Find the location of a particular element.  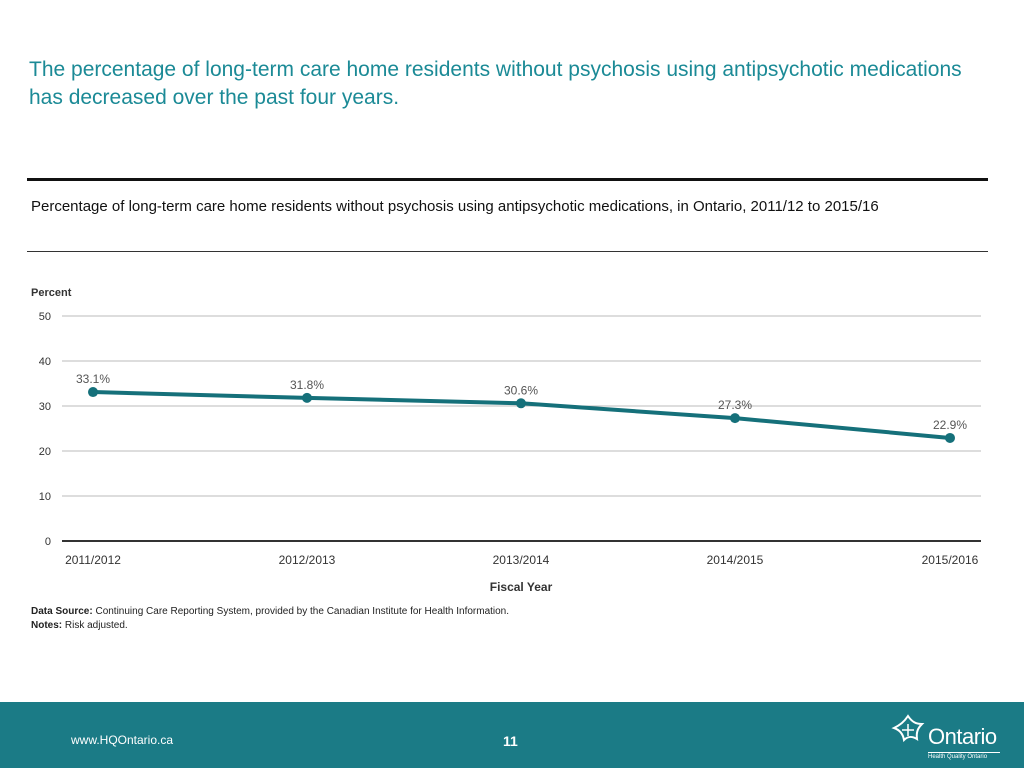

divider-thick is located at coordinates (507, 179).